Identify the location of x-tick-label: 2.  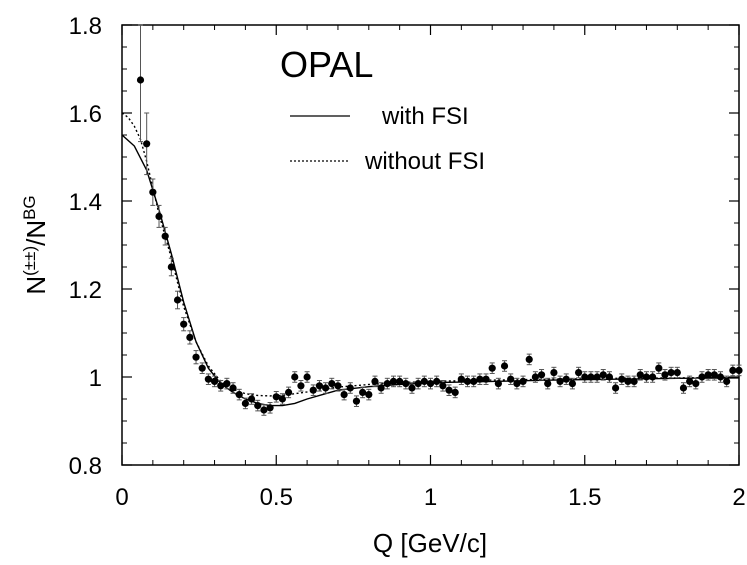
(738, 497).